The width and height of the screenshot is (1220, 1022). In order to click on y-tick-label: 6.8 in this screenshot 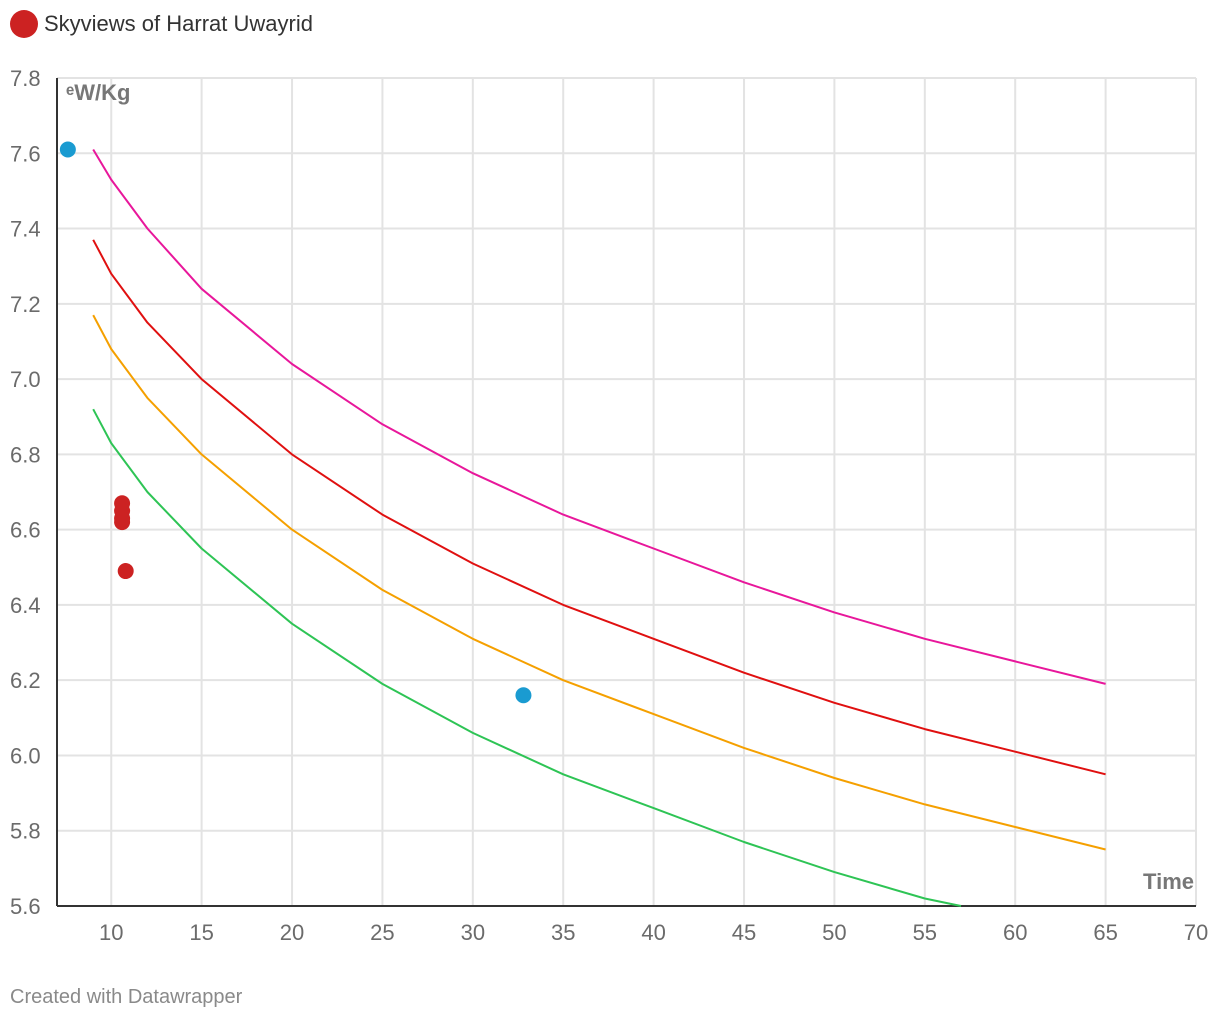, I will do `click(25, 454)`.